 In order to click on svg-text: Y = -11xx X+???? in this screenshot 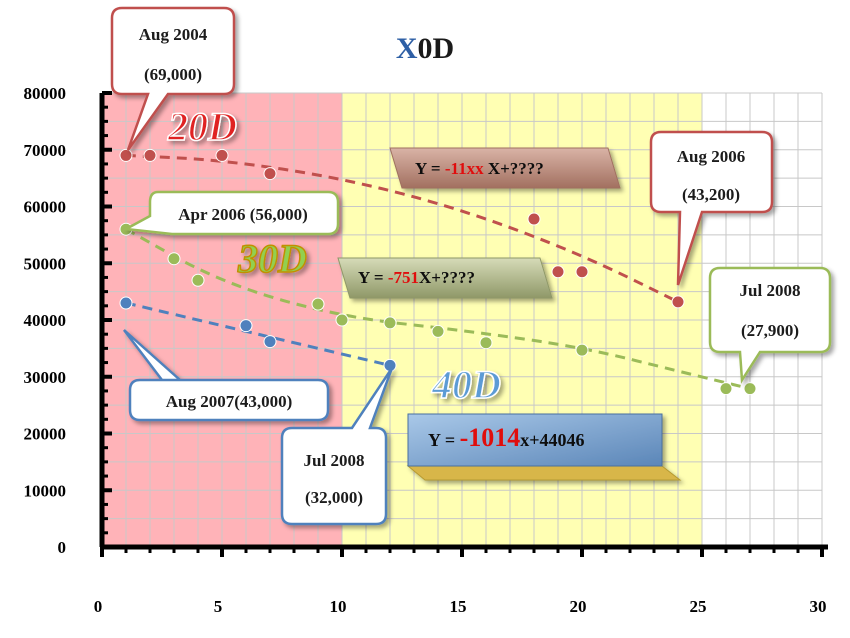, I will do `click(479, 168)`.